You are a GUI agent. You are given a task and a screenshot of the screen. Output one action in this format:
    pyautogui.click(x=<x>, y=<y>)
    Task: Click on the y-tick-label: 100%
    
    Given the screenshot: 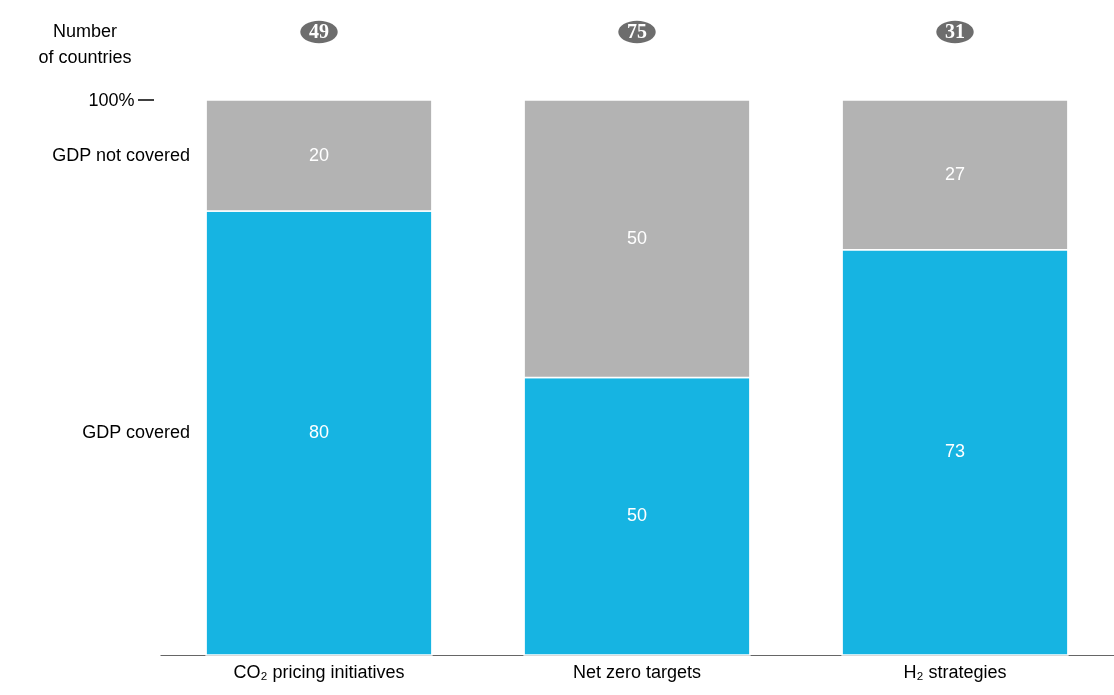 What is the action you would take?
    pyautogui.click(x=111, y=99)
    